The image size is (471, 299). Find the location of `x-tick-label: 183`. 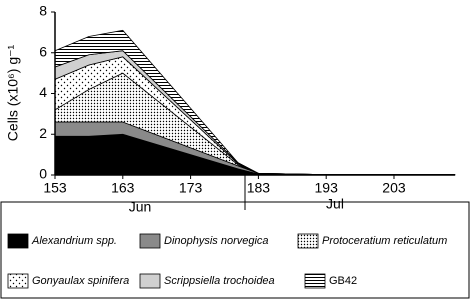

x-tick-label: 183 is located at coordinates (259, 188).